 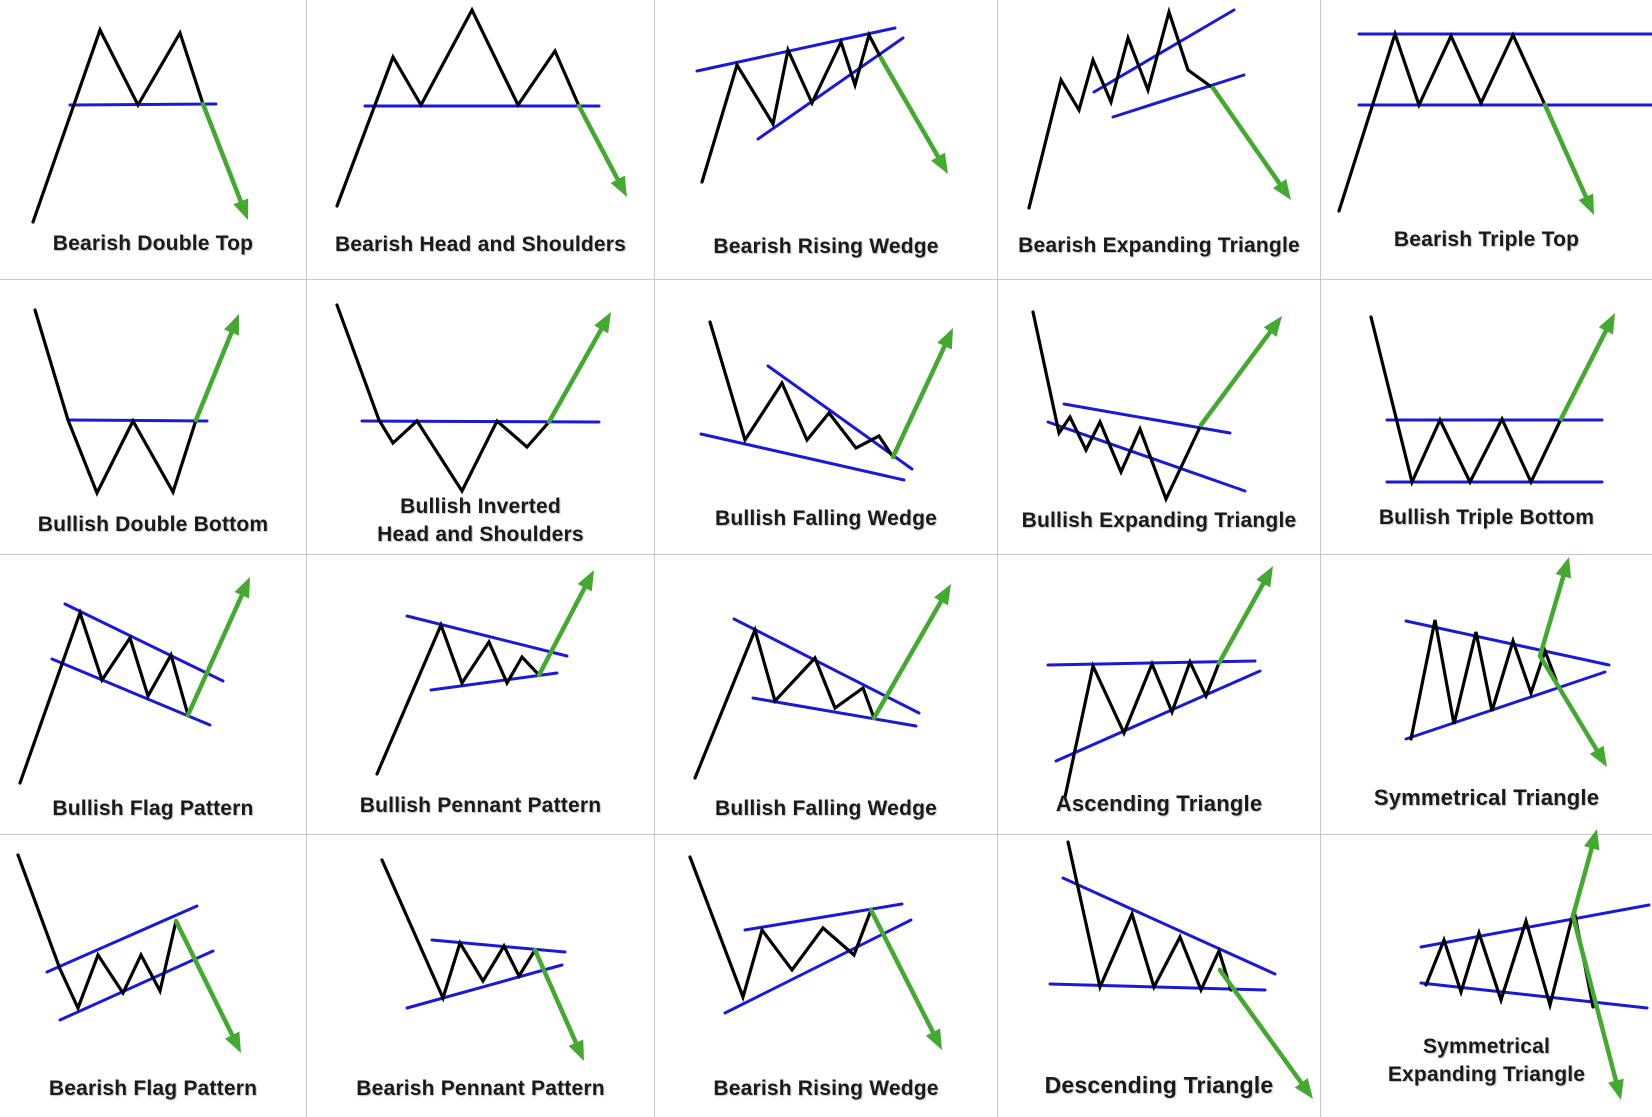 I want to click on pattern-cell-bearish-expanding-triangle: Bearish Expanding Triangle, so click(x=1159, y=140).